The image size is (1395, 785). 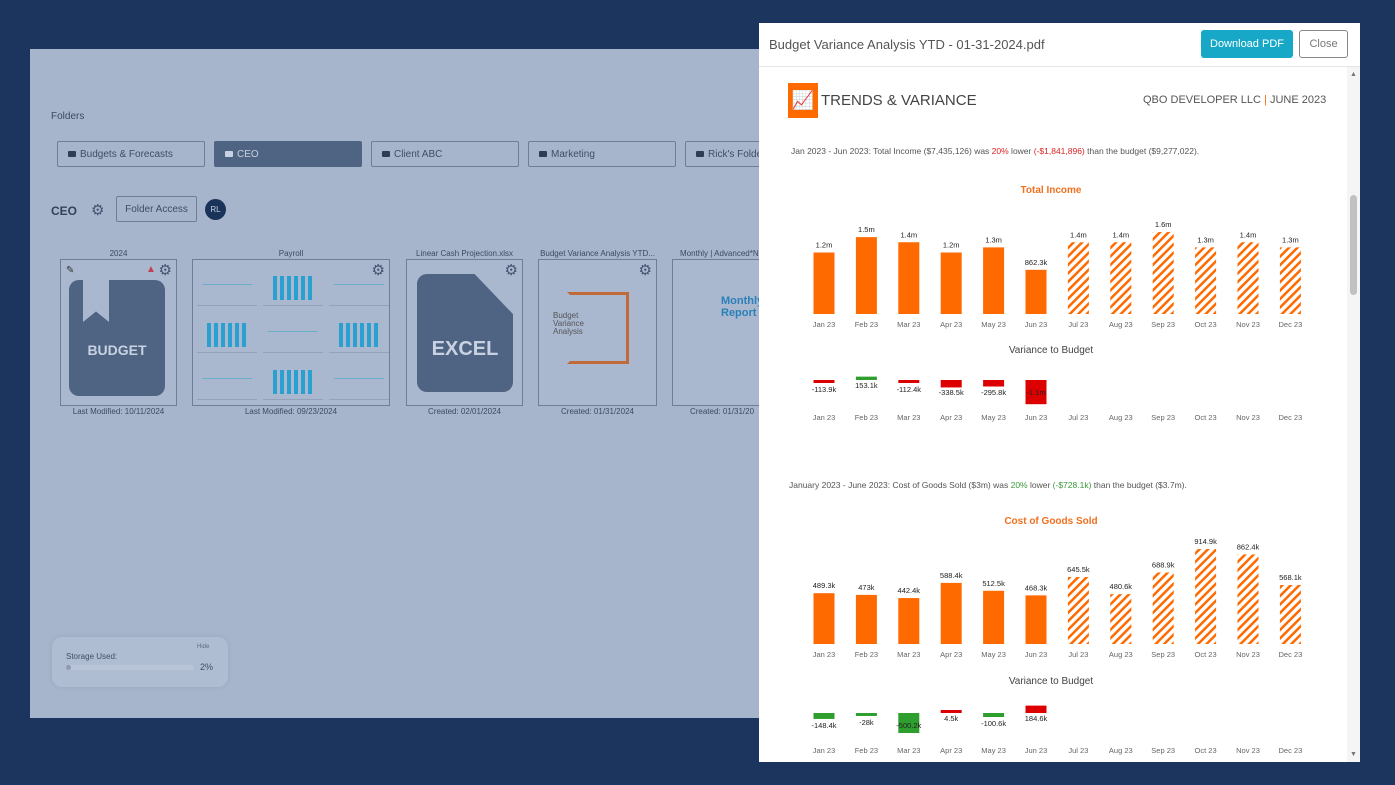 What do you see at coordinates (1353, 245) in the screenshot?
I see `scrollbar-thumb` at bounding box center [1353, 245].